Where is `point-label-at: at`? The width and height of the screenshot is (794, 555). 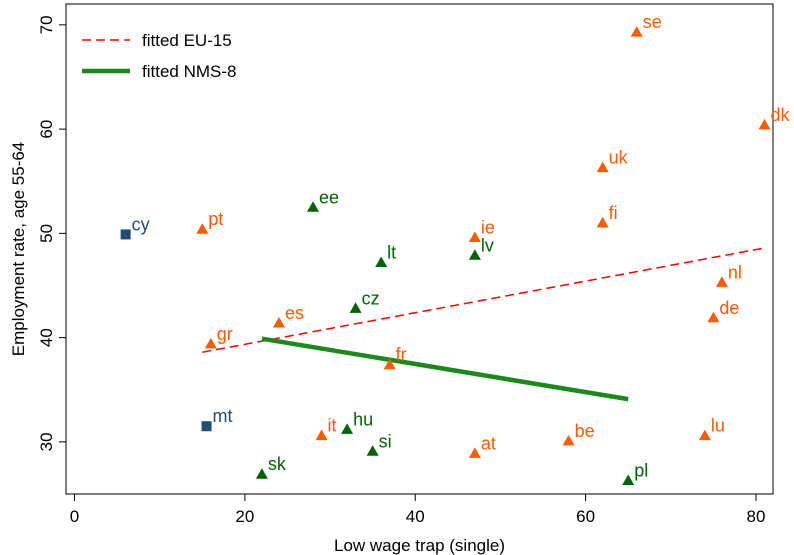
point-label-at: at is located at coordinates (488, 443).